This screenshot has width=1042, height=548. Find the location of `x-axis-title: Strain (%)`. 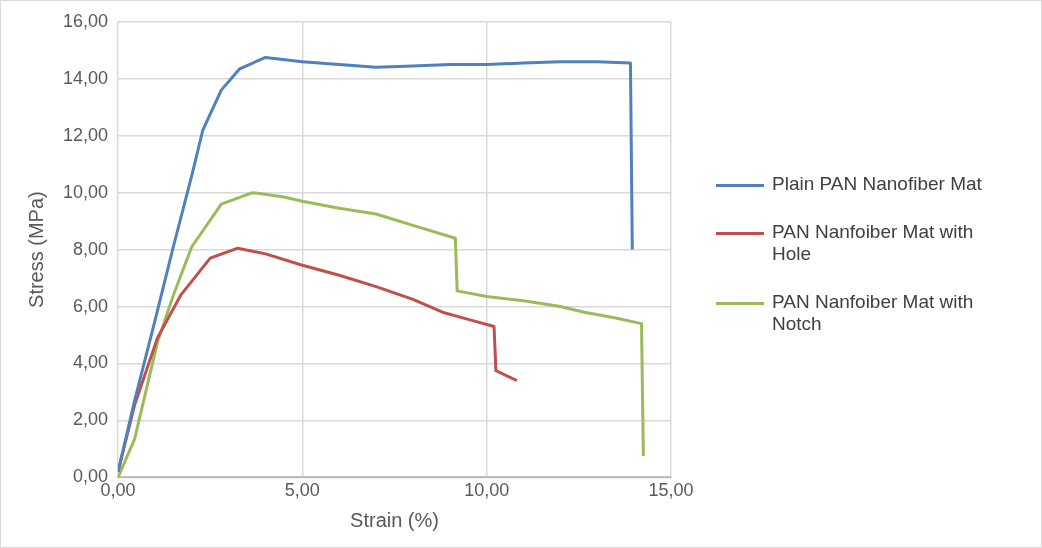

x-axis-title: Strain (%) is located at coordinates (394, 519).